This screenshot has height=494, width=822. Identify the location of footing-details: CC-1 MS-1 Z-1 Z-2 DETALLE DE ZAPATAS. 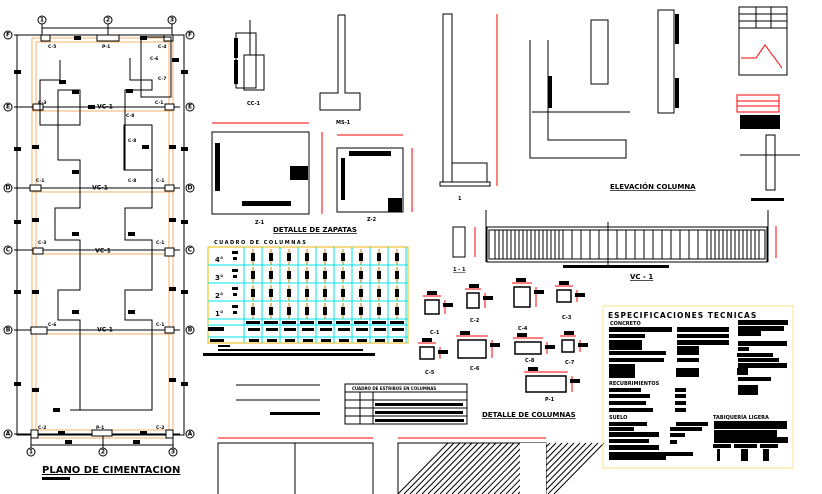
(312, 124).